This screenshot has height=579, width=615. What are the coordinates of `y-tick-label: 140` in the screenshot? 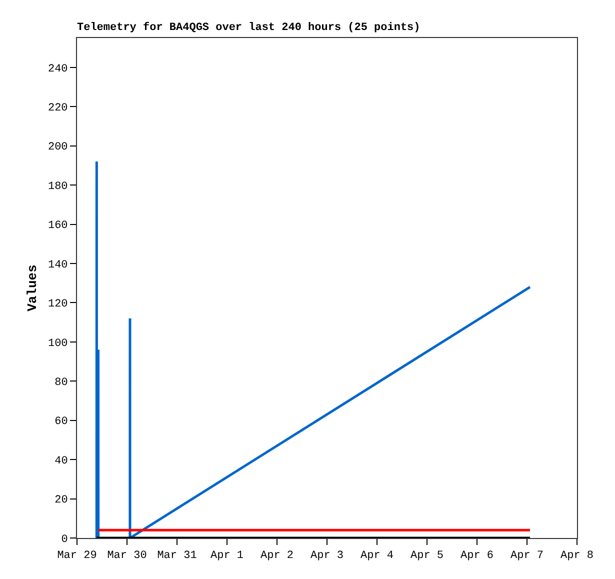 It's located at (58, 265).